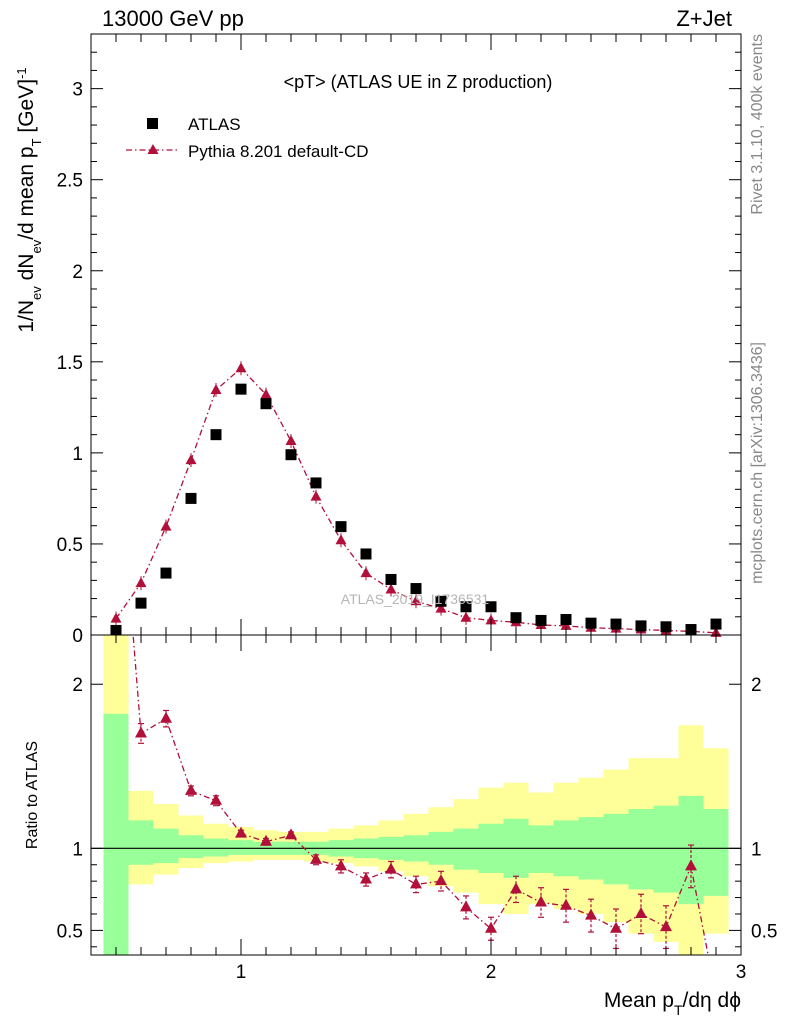 This screenshot has height=1024, width=786. I want to click on legend-mc-marker, so click(153, 149).